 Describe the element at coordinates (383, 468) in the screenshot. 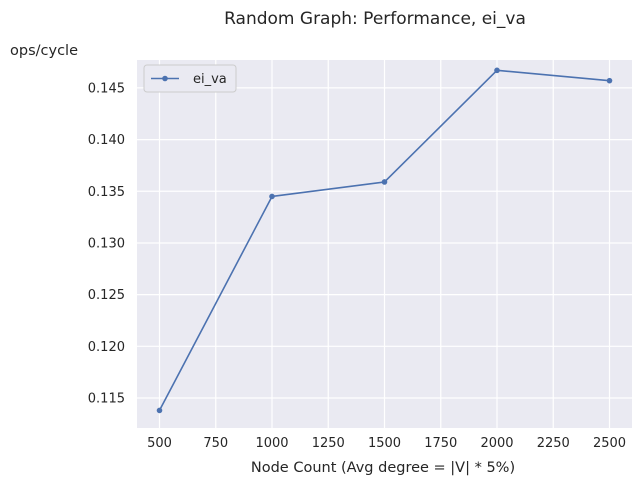

I see `x-axis-label: Node Count (Avg degree = |V| * 5%)` at that location.